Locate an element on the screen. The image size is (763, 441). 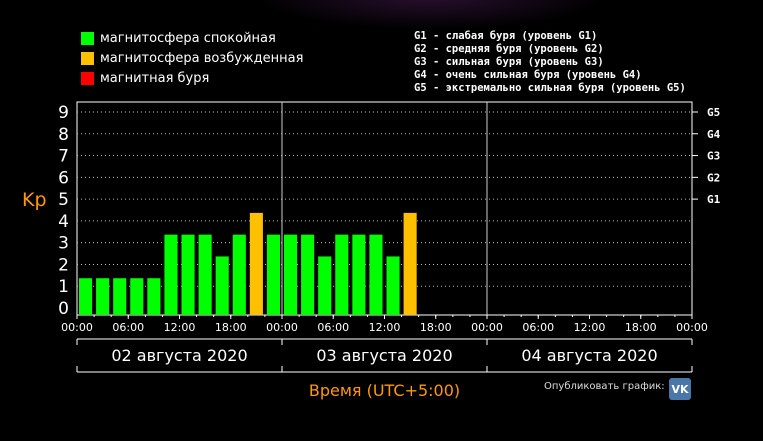
y-tick-label: 0 is located at coordinates (63, 309).